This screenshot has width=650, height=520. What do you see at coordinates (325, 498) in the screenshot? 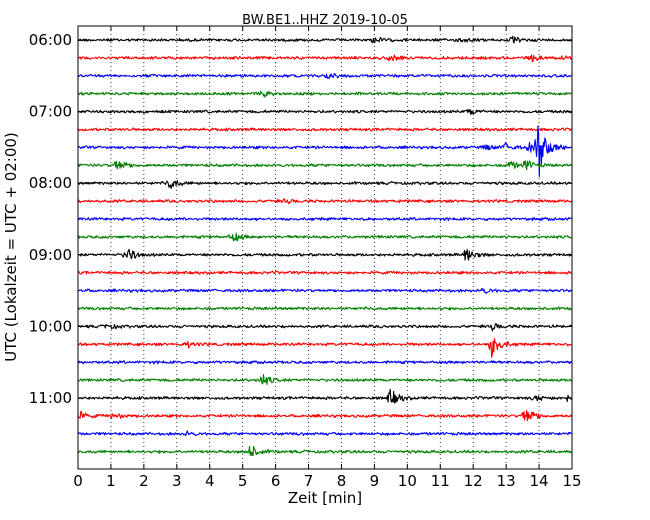
I see `x-axis-label: Zeit [min]` at bounding box center [325, 498].